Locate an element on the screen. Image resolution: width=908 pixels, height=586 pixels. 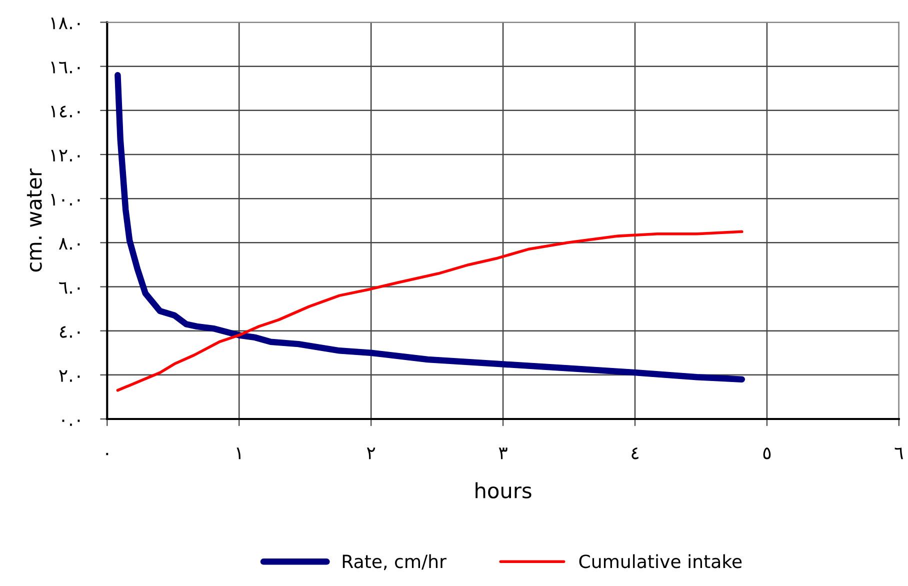
x-tick-label: ٣ is located at coordinates (503, 454).